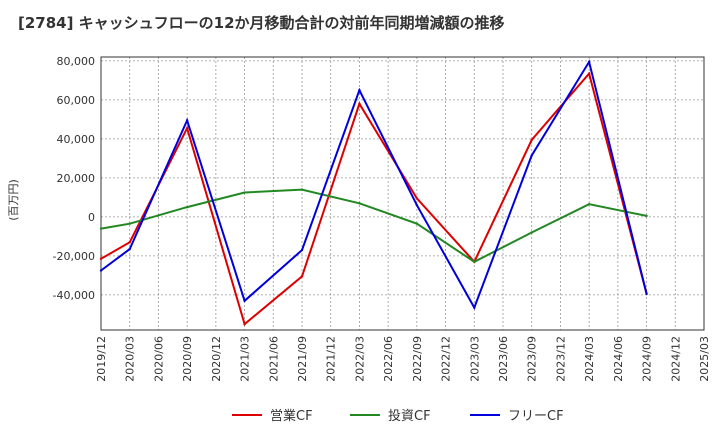  Describe the element at coordinates (91, 217) in the screenshot. I see `y-tick-label: 0` at that location.